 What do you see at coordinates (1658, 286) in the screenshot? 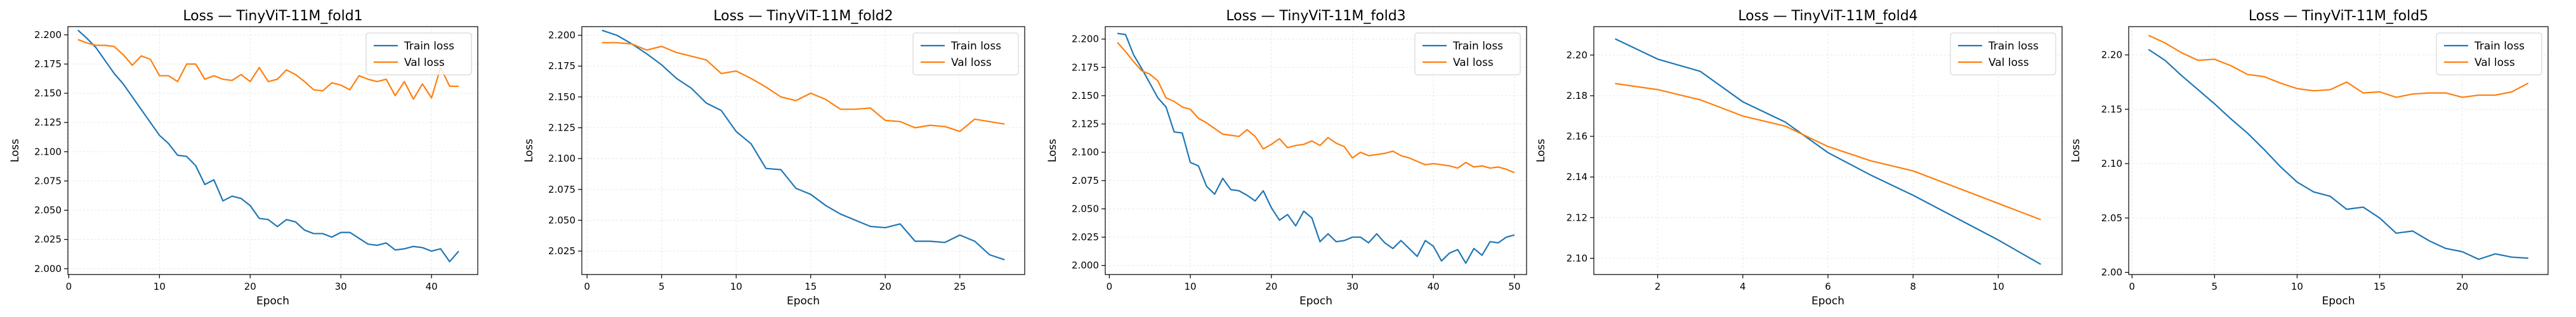
I see `x-tick-label: 2` at bounding box center [1658, 286].